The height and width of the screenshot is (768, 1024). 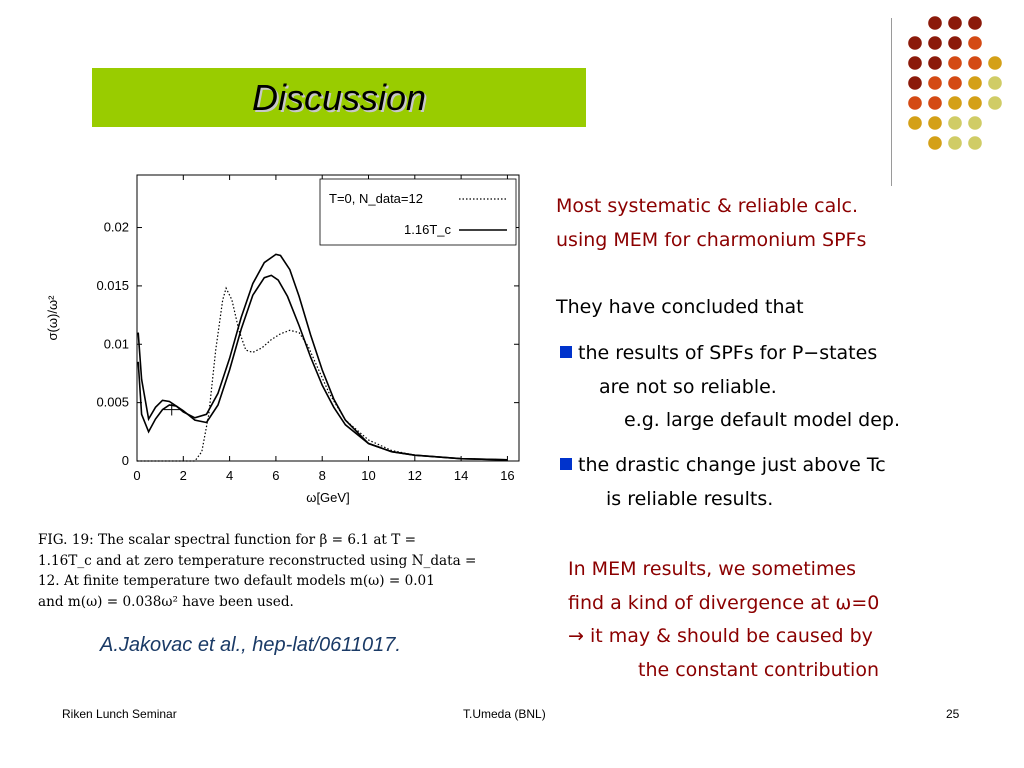 I want to click on conclusion-intro: They have concluded that, so click(x=680, y=307).